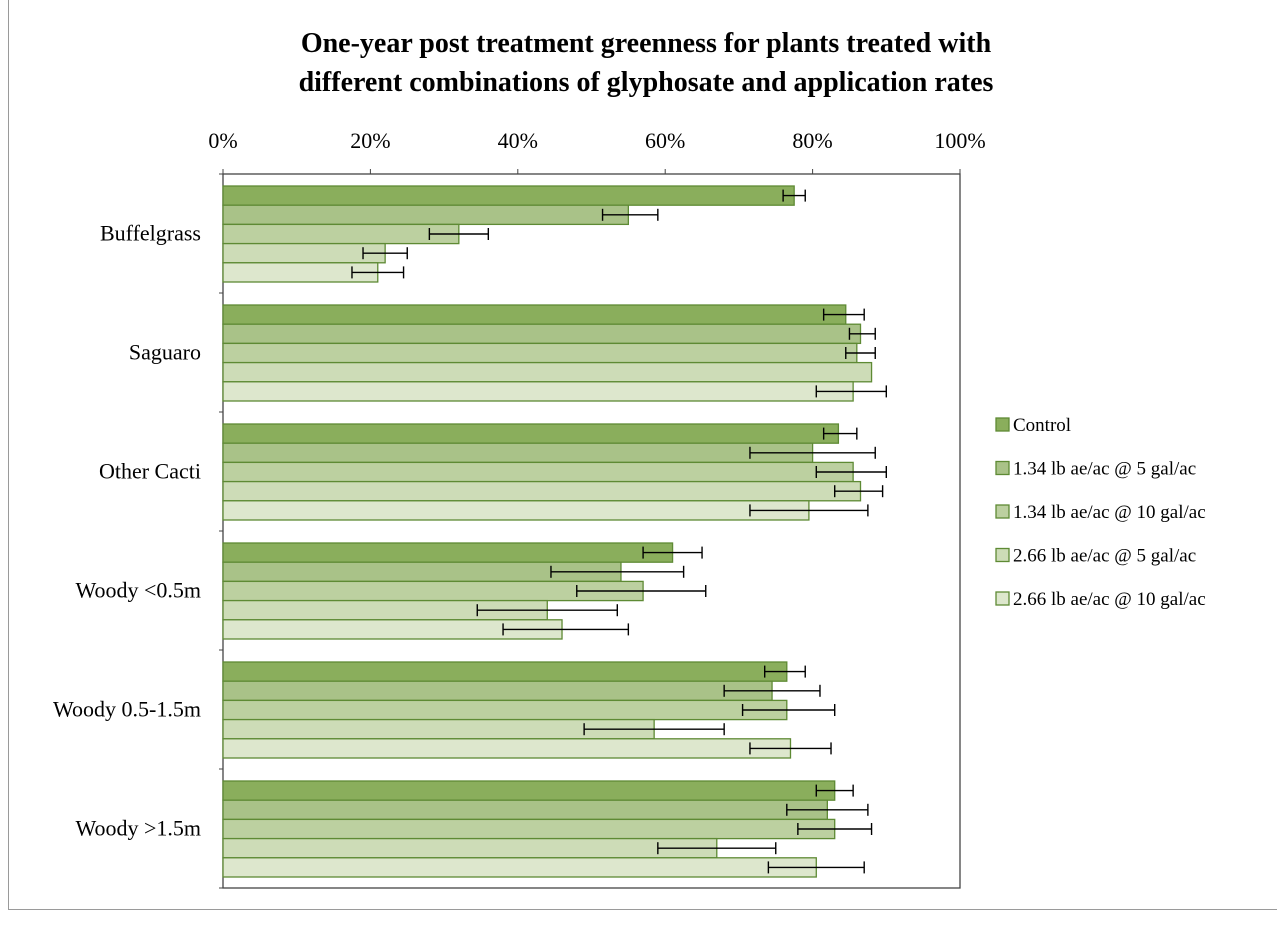 The image size is (1277, 927). What do you see at coordinates (1109, 599) in the screenshot?
I see `legend-label: 2.66 lb ae/ac @ 10 gal/ac` at bounding box center [1109, 599].